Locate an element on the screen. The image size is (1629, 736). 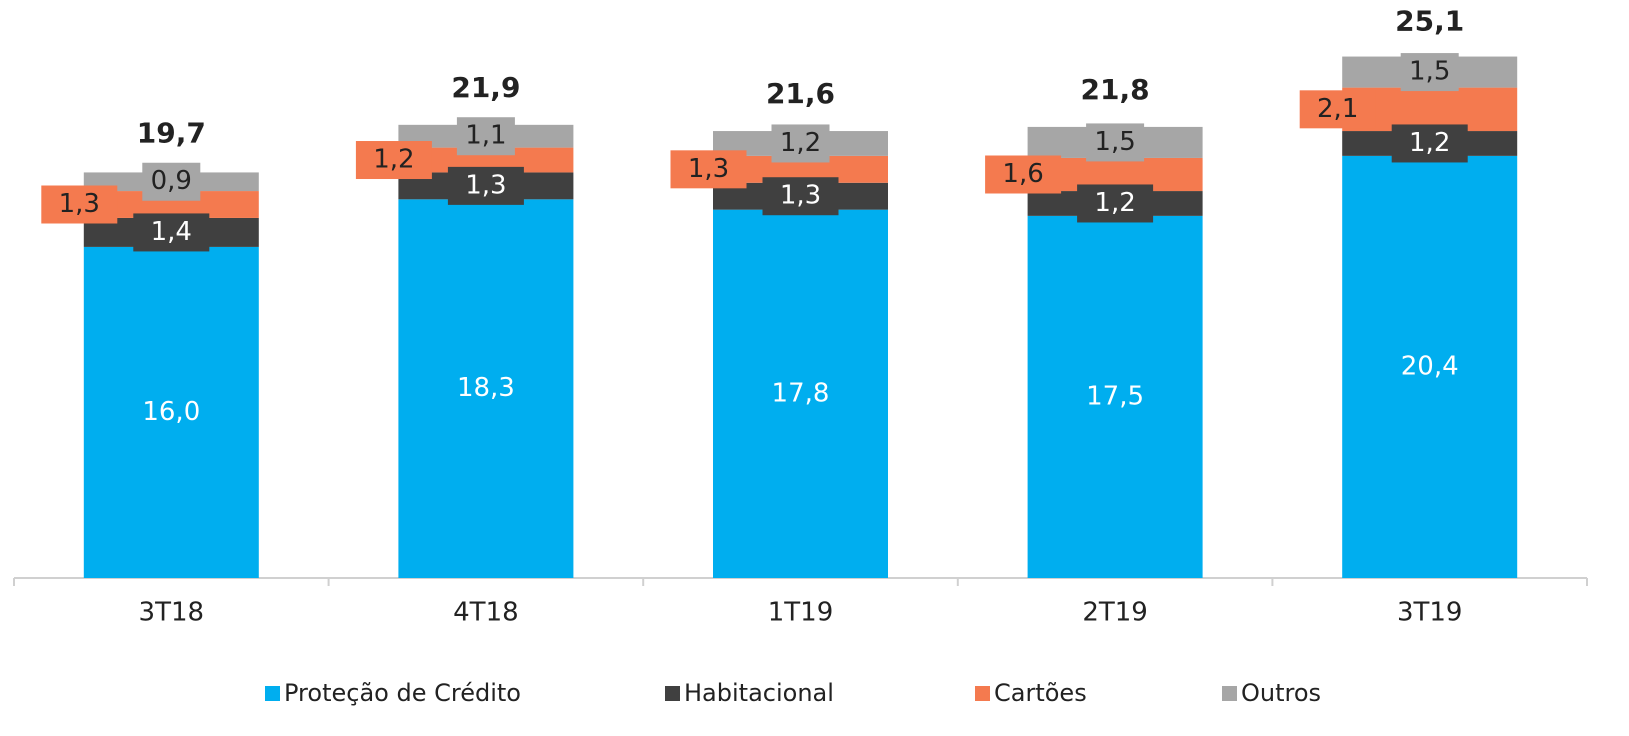
x-tick-label: 1T19 is located at coordinates (801, 613).